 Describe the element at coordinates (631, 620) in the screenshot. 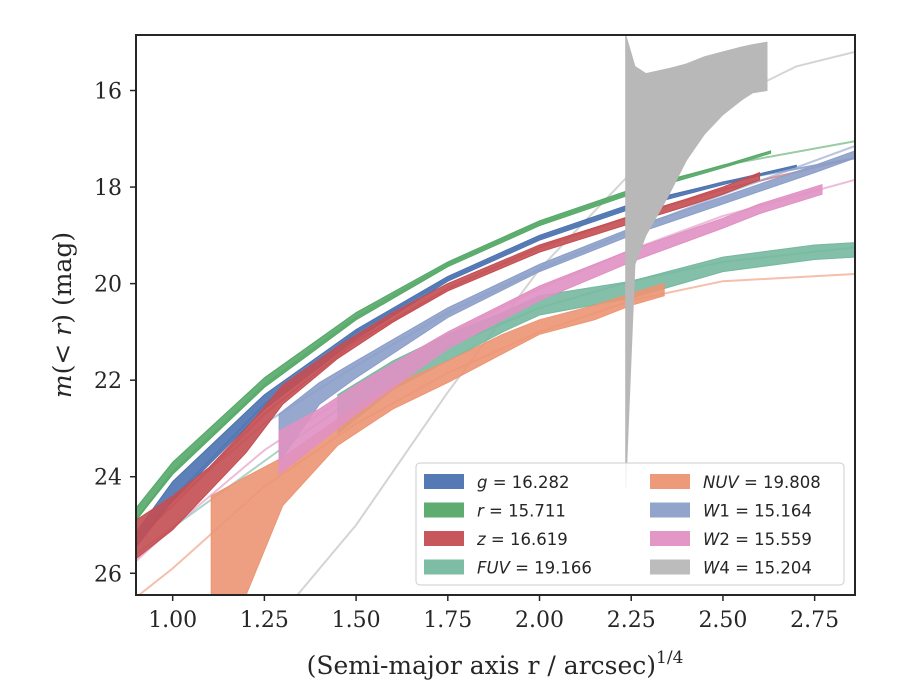

I see `x-tick-label: 2.25` at that location.